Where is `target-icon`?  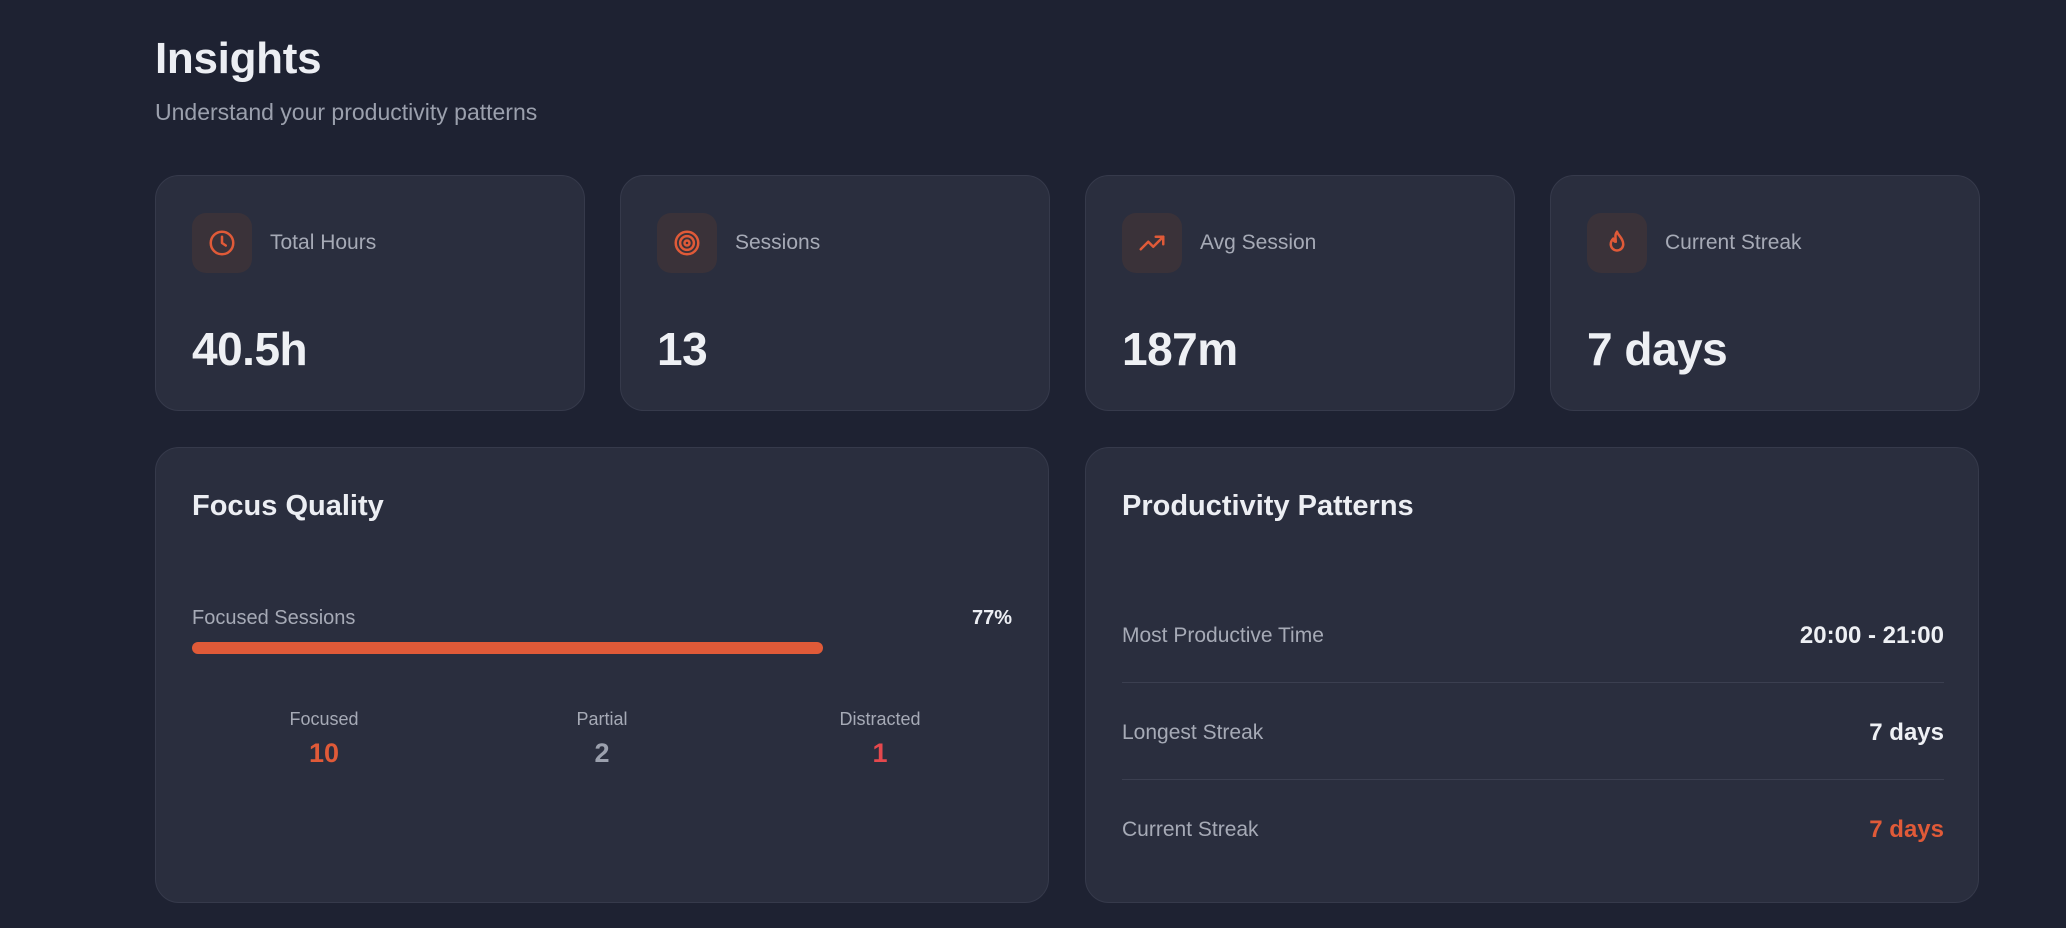 target-icon is located at coordinates (687, 243).